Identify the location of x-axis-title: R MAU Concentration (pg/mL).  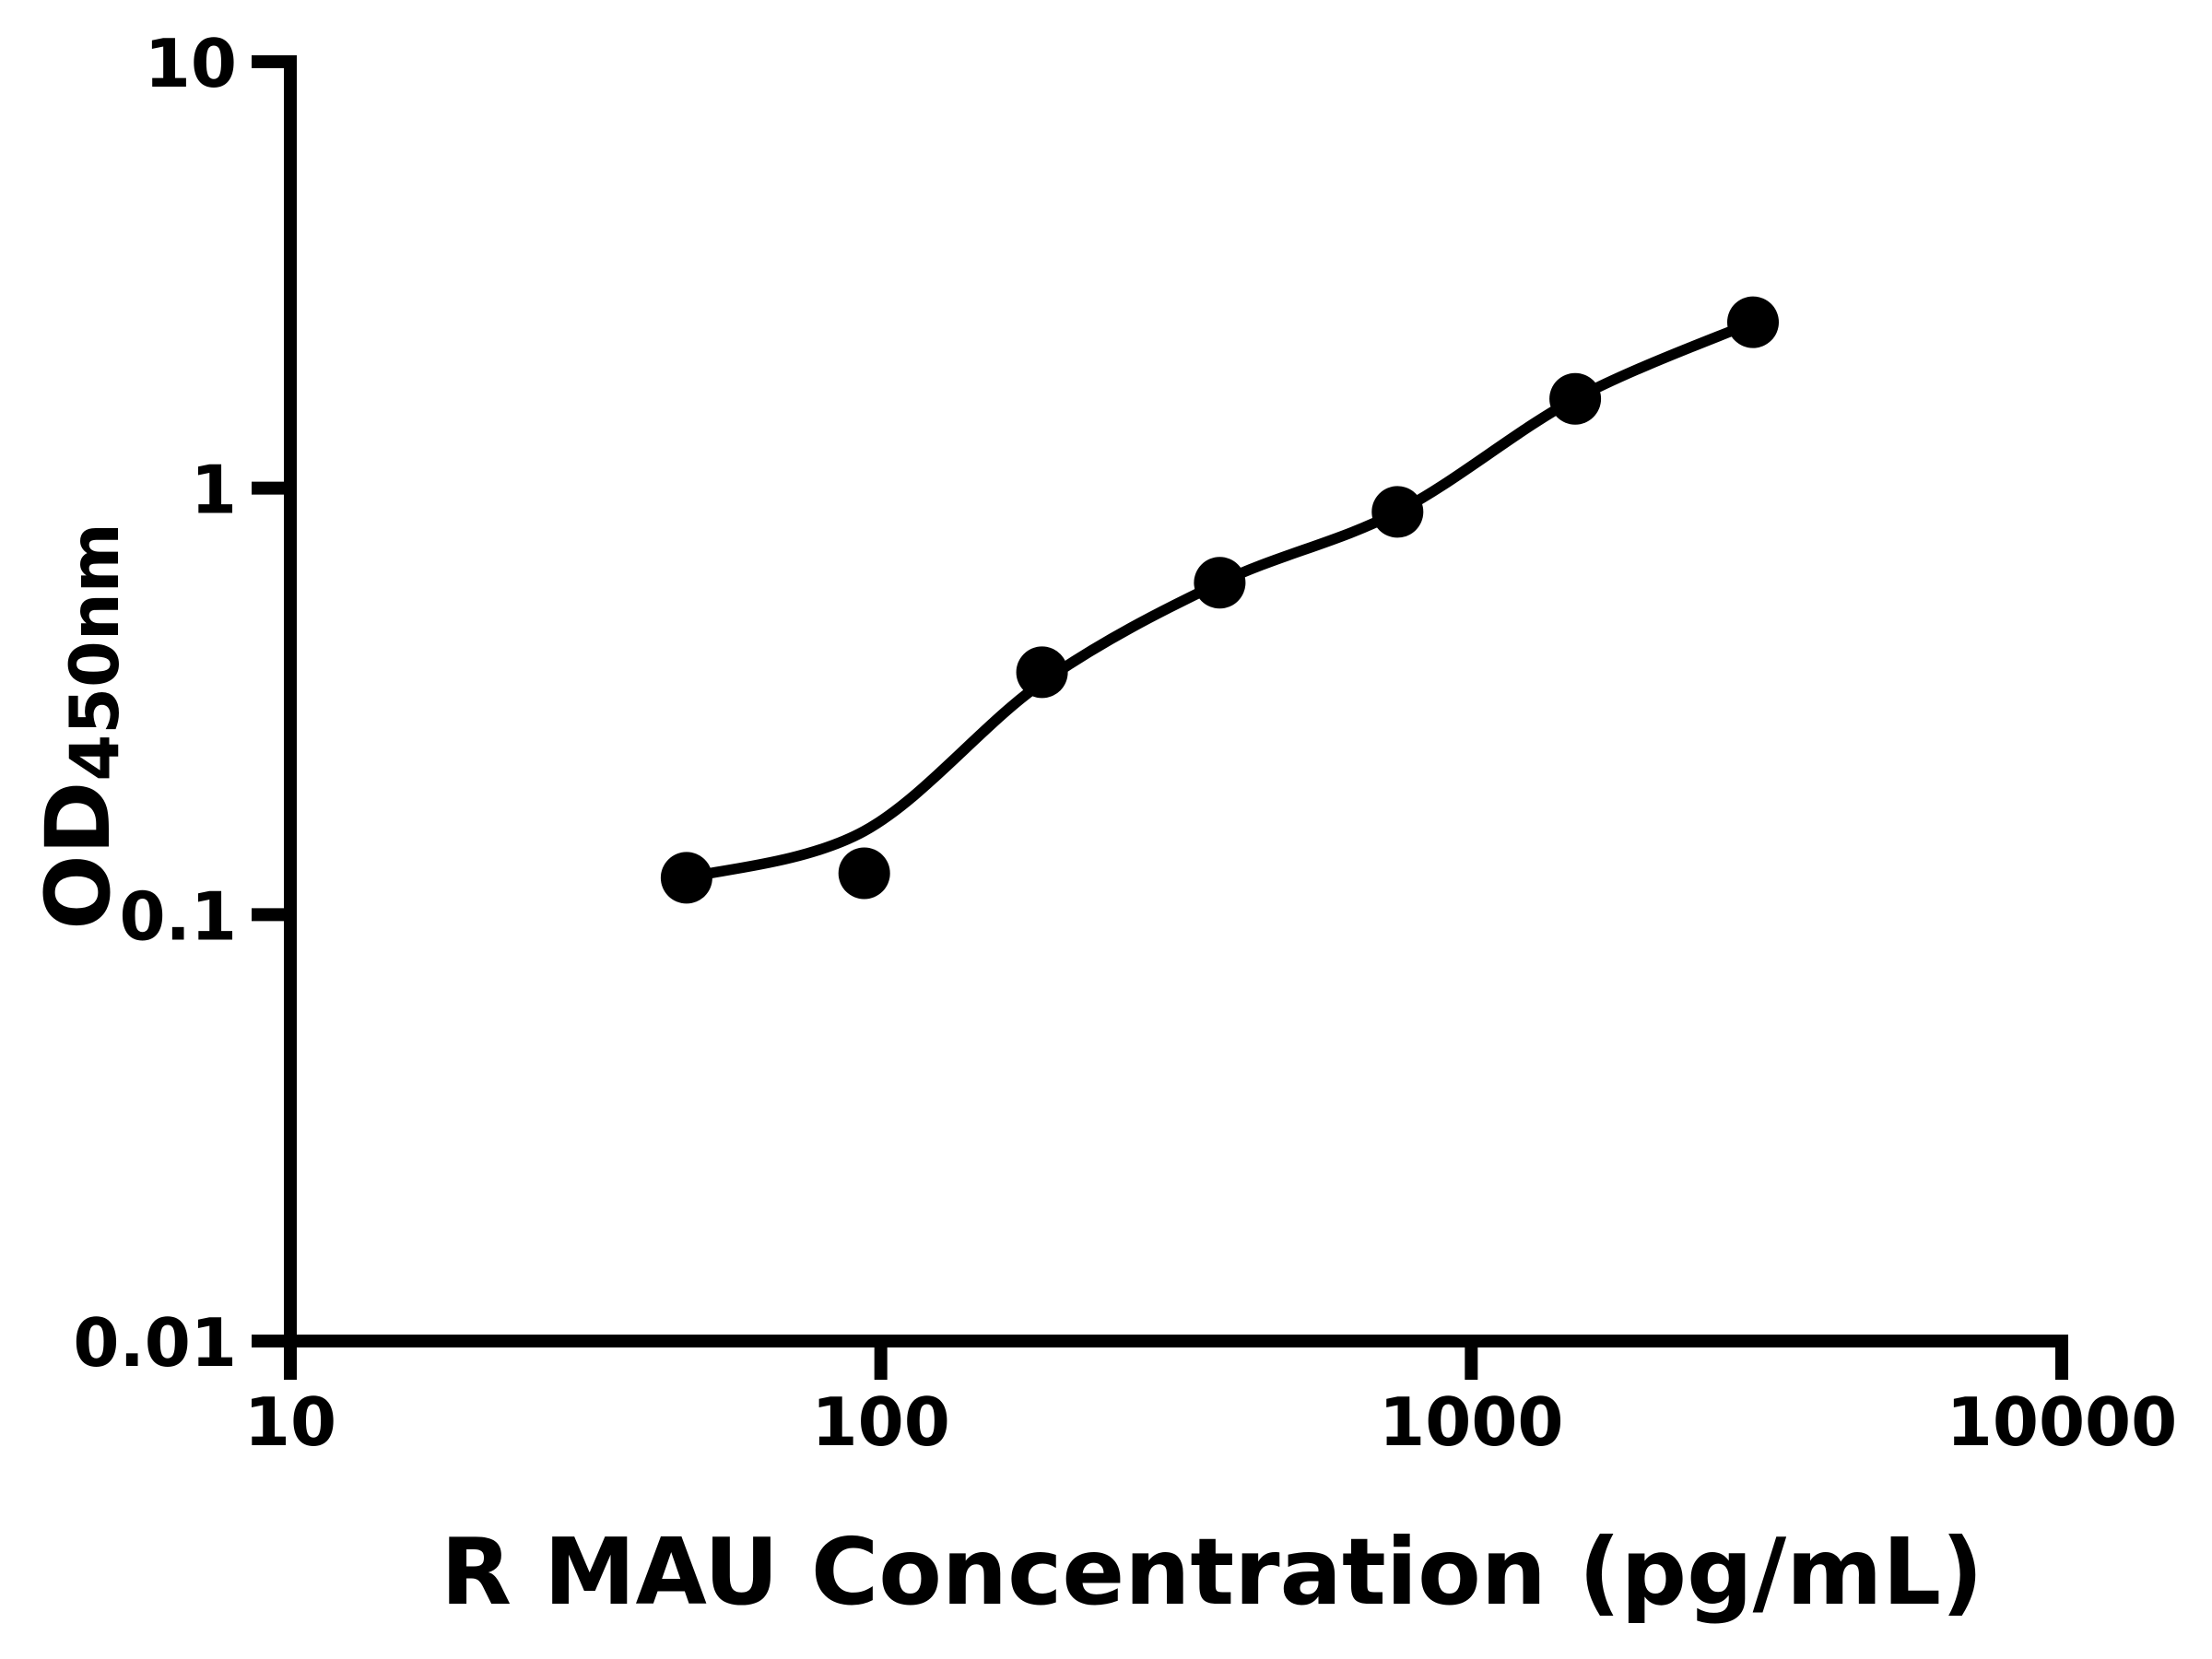
(1212, 1572).